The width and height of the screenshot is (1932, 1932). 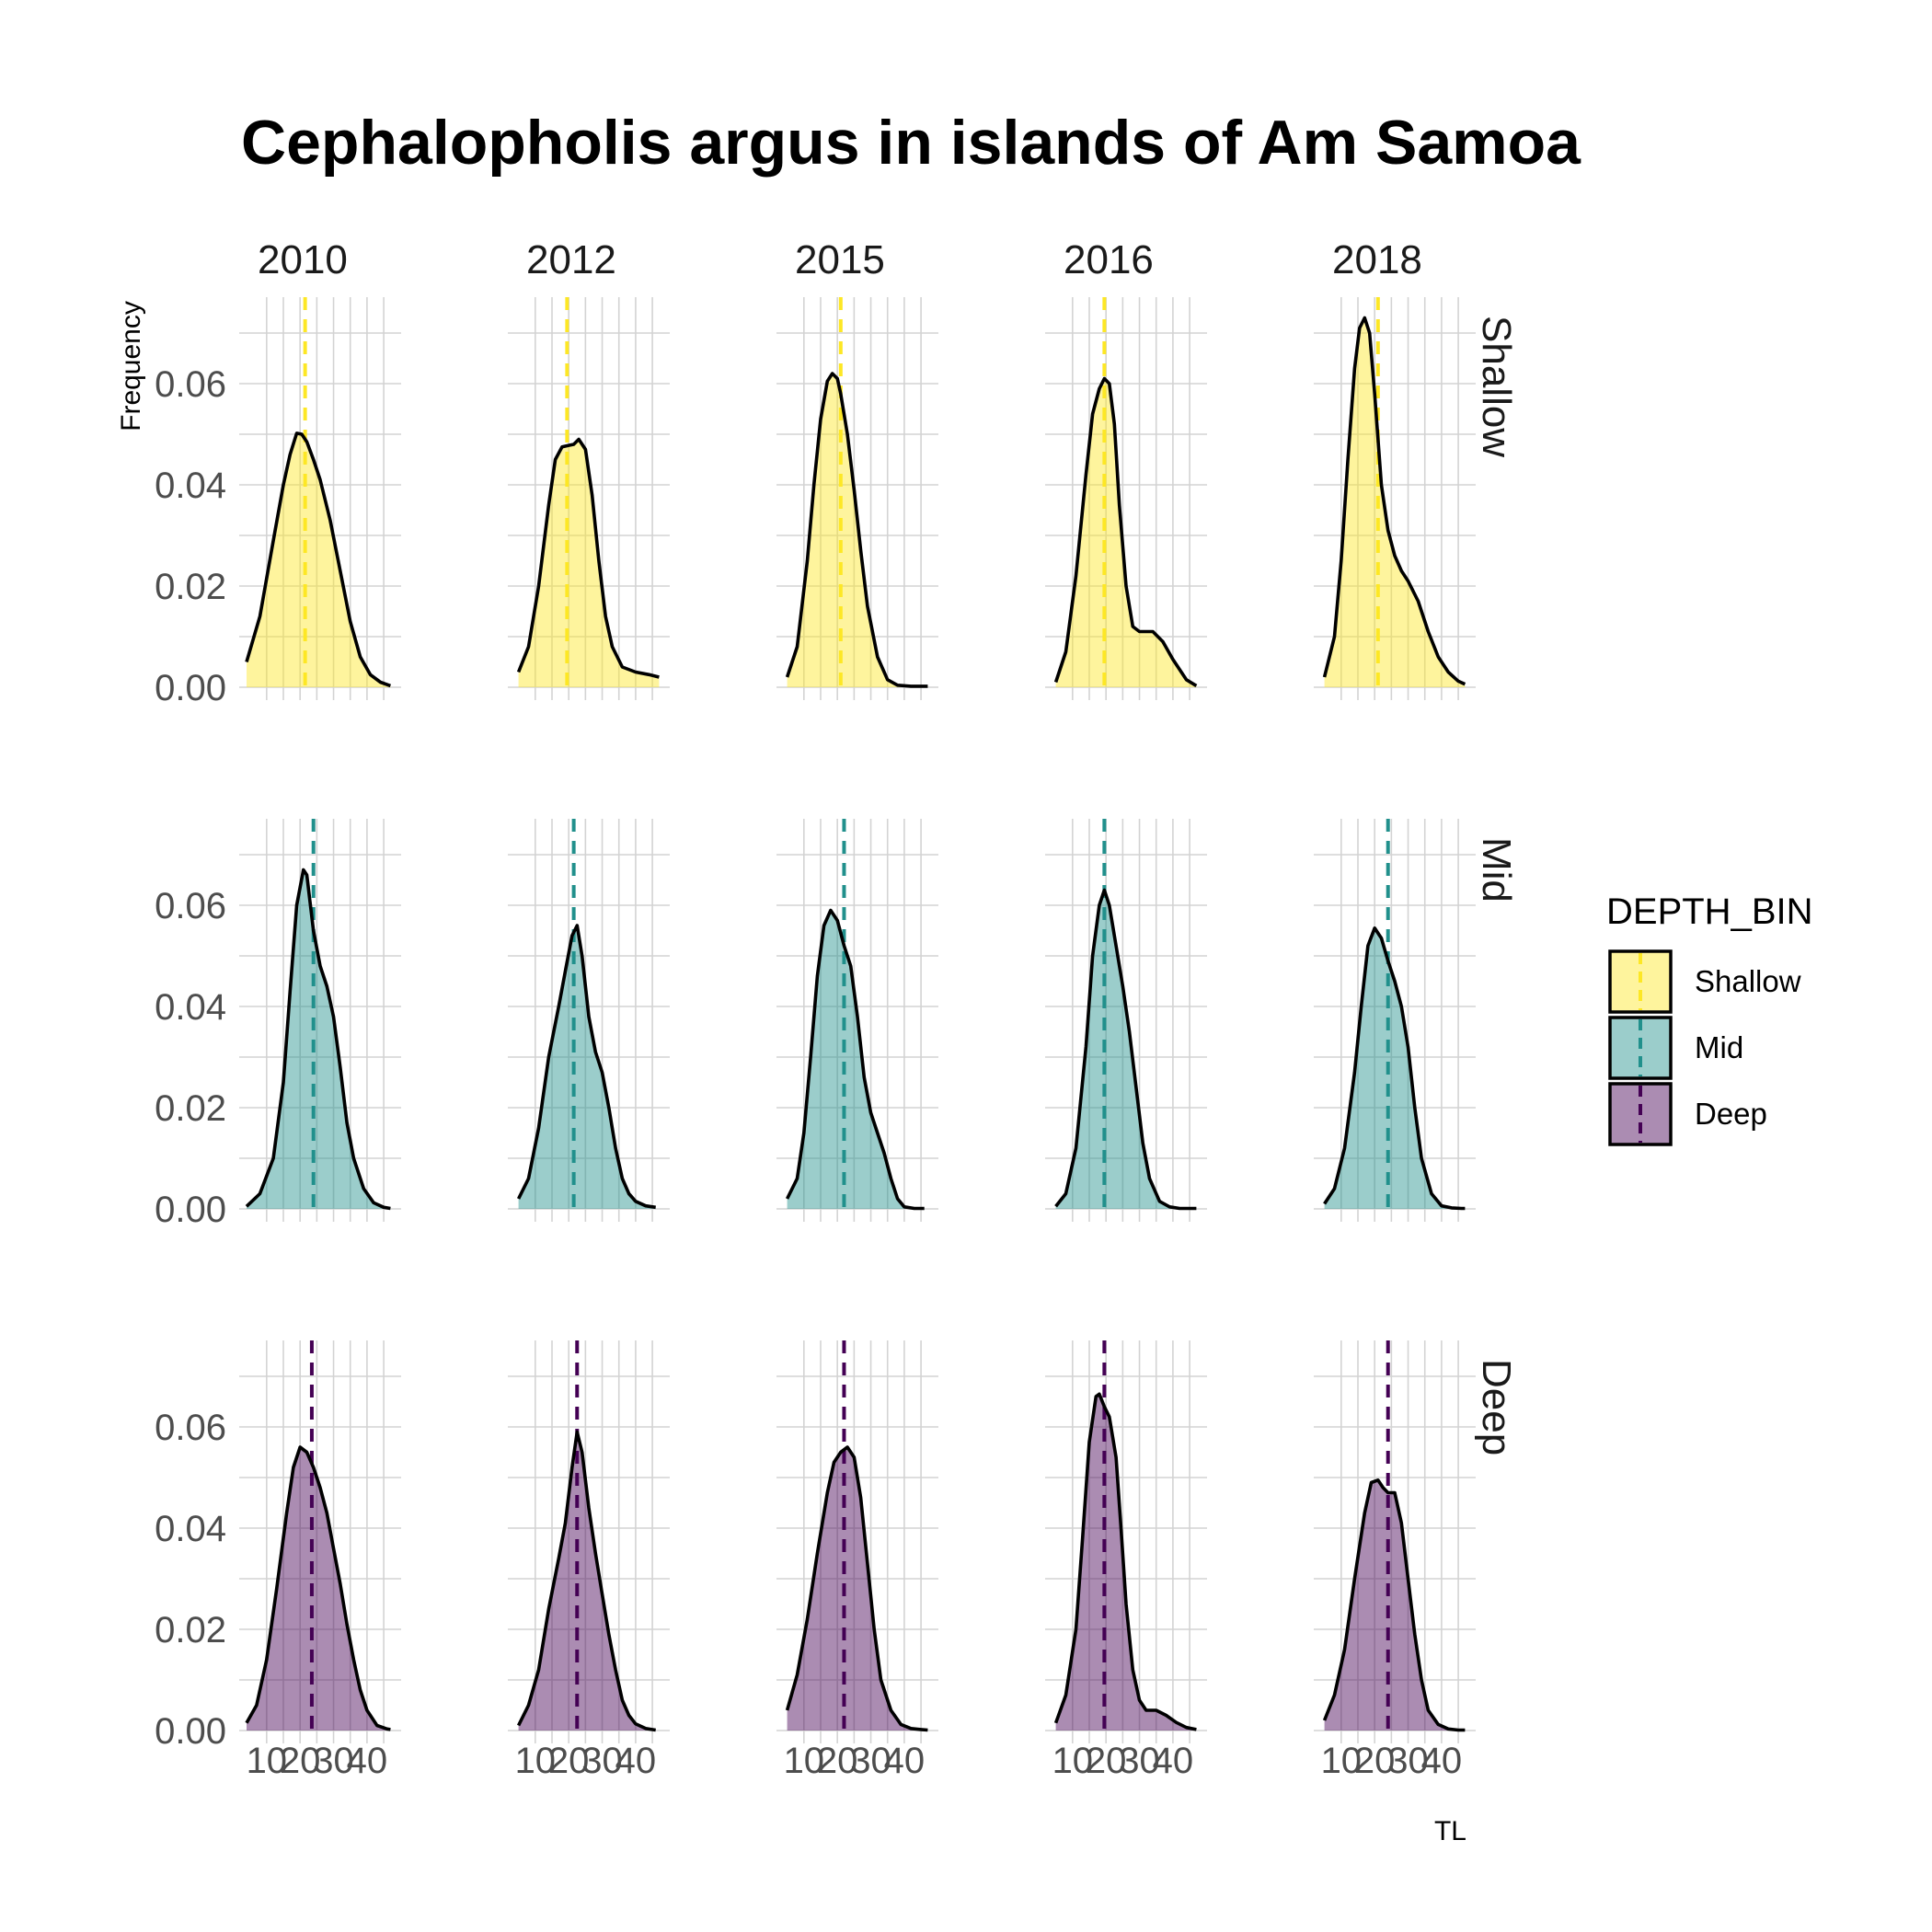 What do you see at coordinates (1450, 1831) in the screenshot?
I see `x-axis-label: TL` at bounding box center [1450, 1831].